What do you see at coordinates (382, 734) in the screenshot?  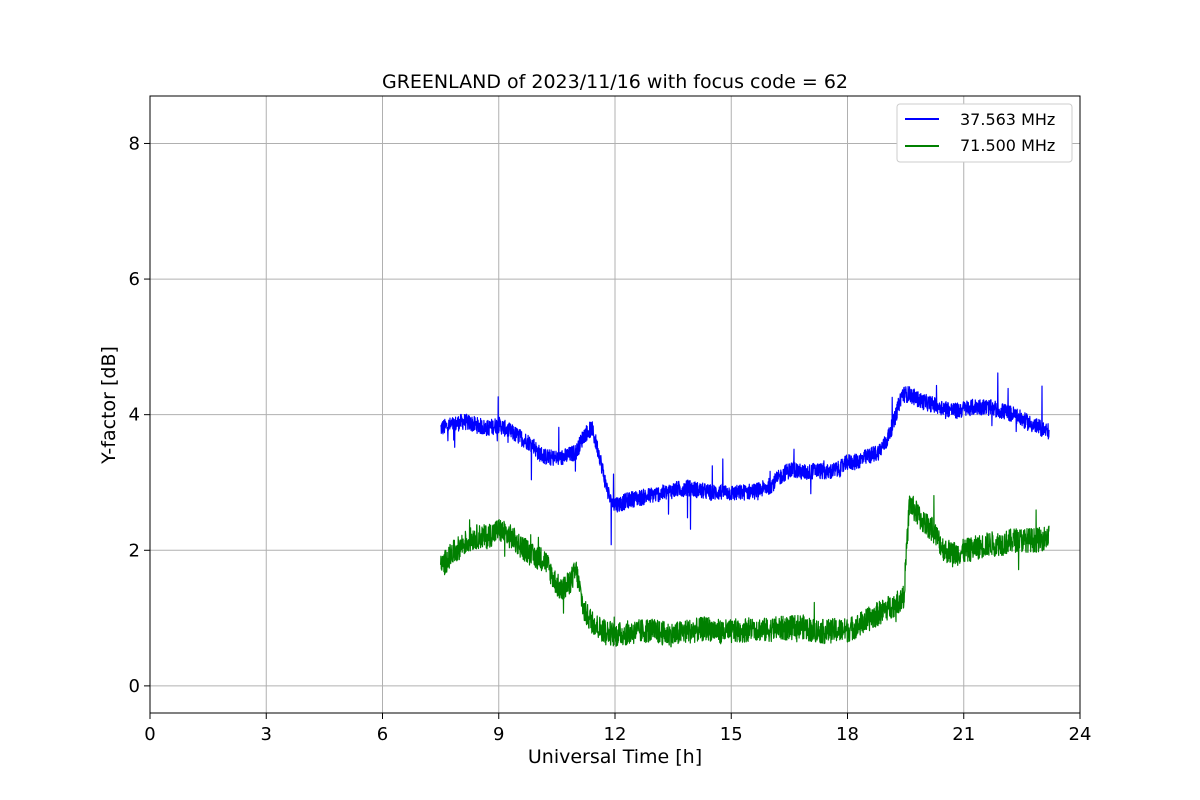 I see `x-tick-label: 6` at bounding box center [382, 734].